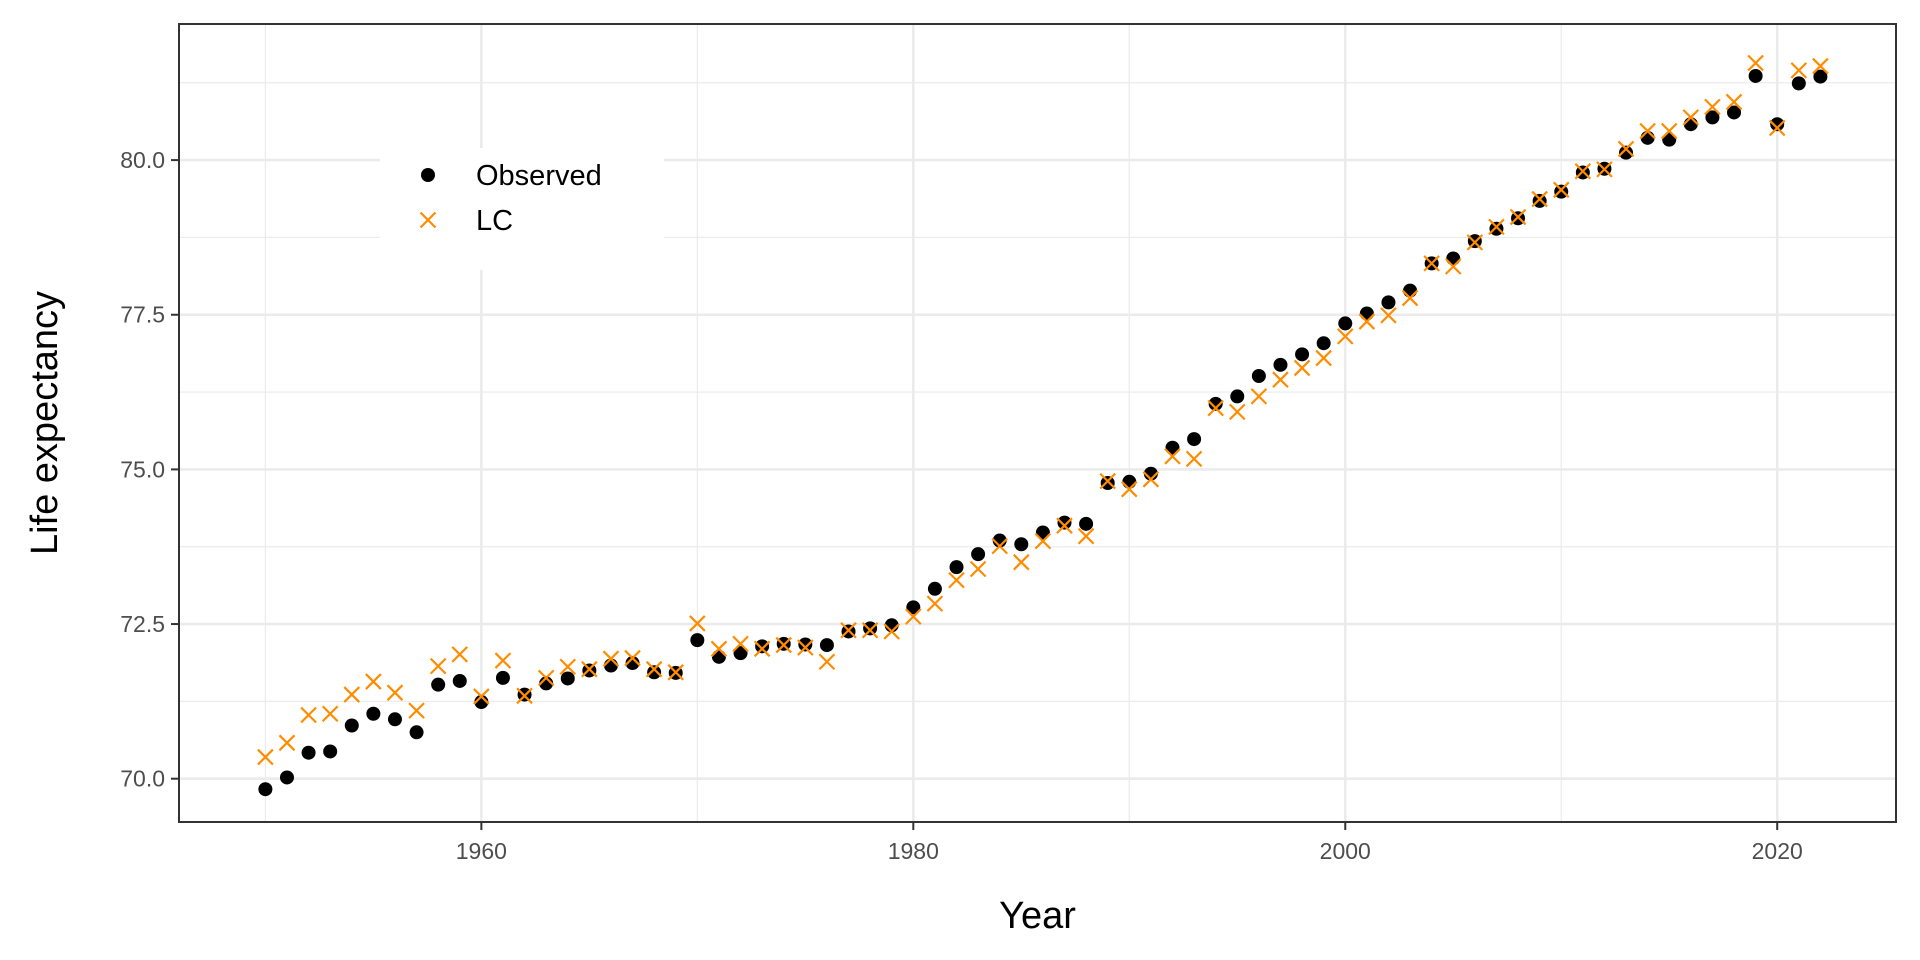 This screenshot has height=960, width=1920. Describe the element at coordinates (142, 624) in the screenshot. I see `y-tick-label: 72.5` at that location.